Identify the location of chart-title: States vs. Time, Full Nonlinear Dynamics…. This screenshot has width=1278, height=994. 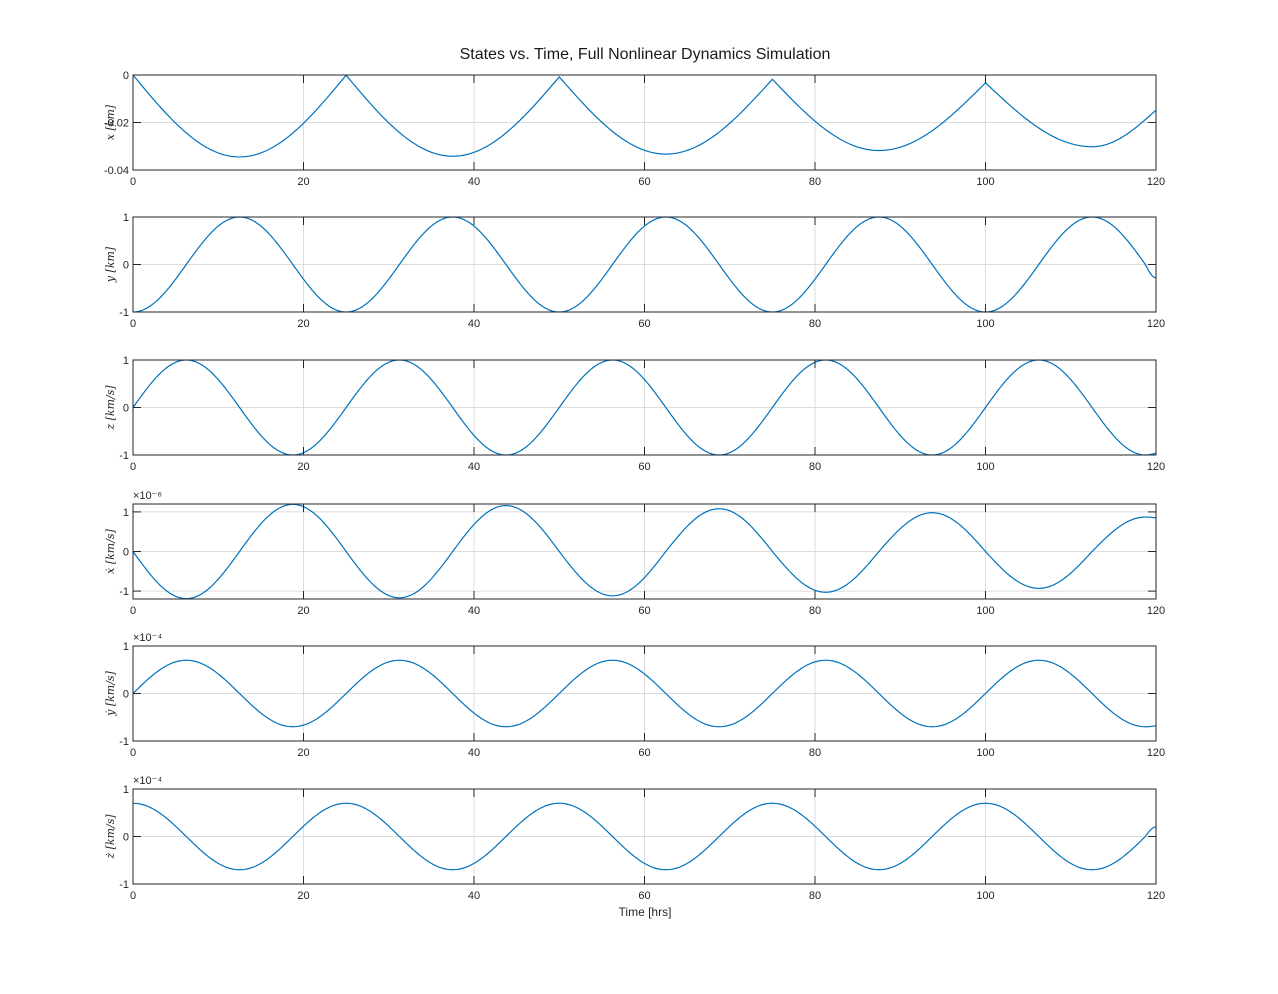
(645, 54).